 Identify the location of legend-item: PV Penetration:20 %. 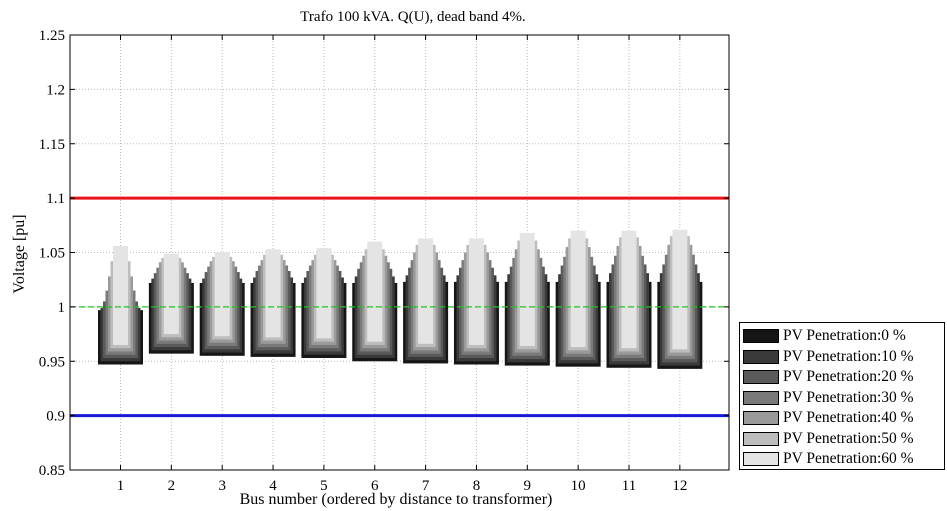
(843, 377).